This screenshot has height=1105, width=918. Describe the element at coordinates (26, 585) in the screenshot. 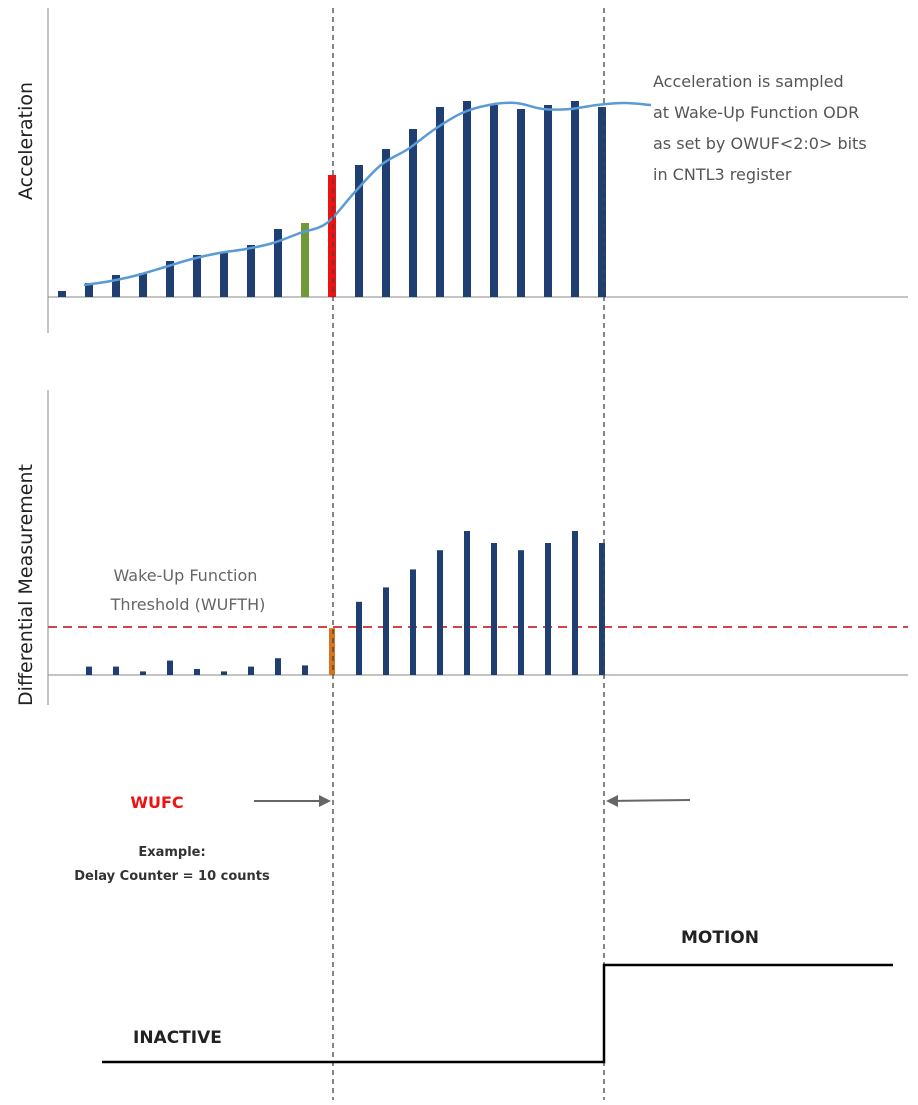

I see `differential-axis-title: Differential Measurement` at that location.